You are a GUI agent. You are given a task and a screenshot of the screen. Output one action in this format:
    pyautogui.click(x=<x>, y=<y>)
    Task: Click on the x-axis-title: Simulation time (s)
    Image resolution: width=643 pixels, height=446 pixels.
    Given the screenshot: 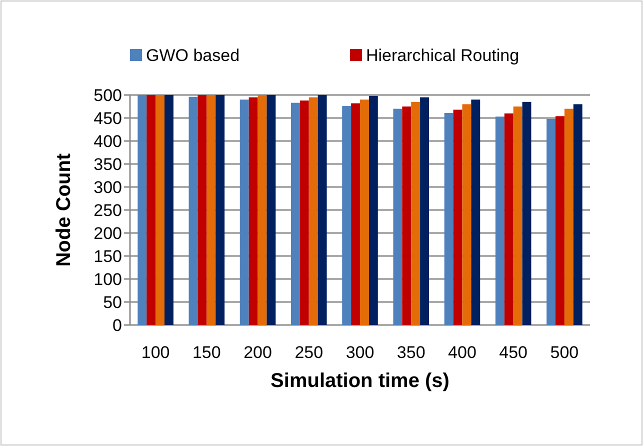 What is the action you would take?
    pyautogui.click(x=360, y=381)
    